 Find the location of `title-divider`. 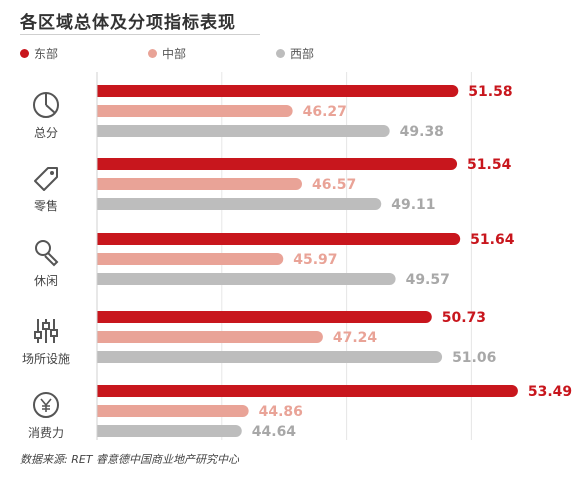

title-divider is located at coordinates (140, 34).